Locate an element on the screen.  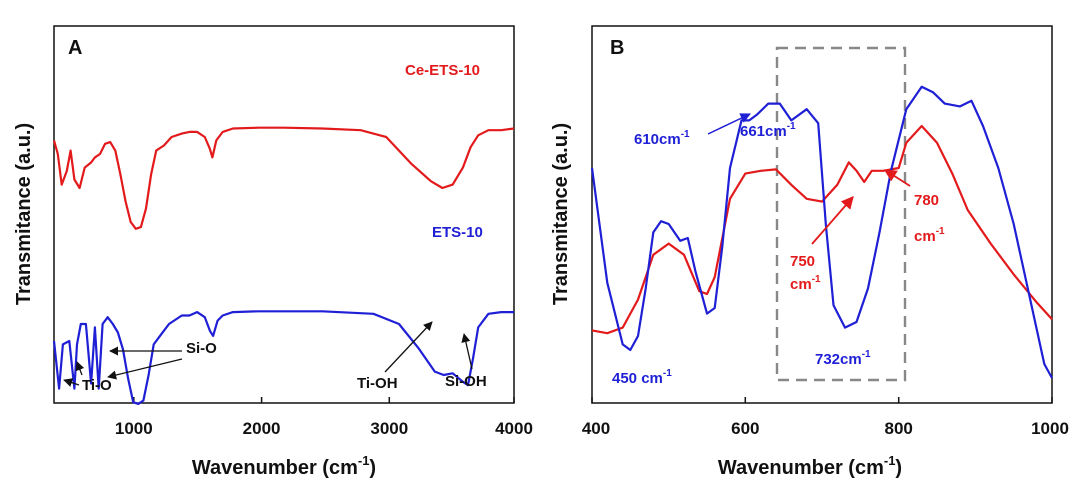
panel-b-annot-661-sup: -1 is located at coordinates (791, 126).